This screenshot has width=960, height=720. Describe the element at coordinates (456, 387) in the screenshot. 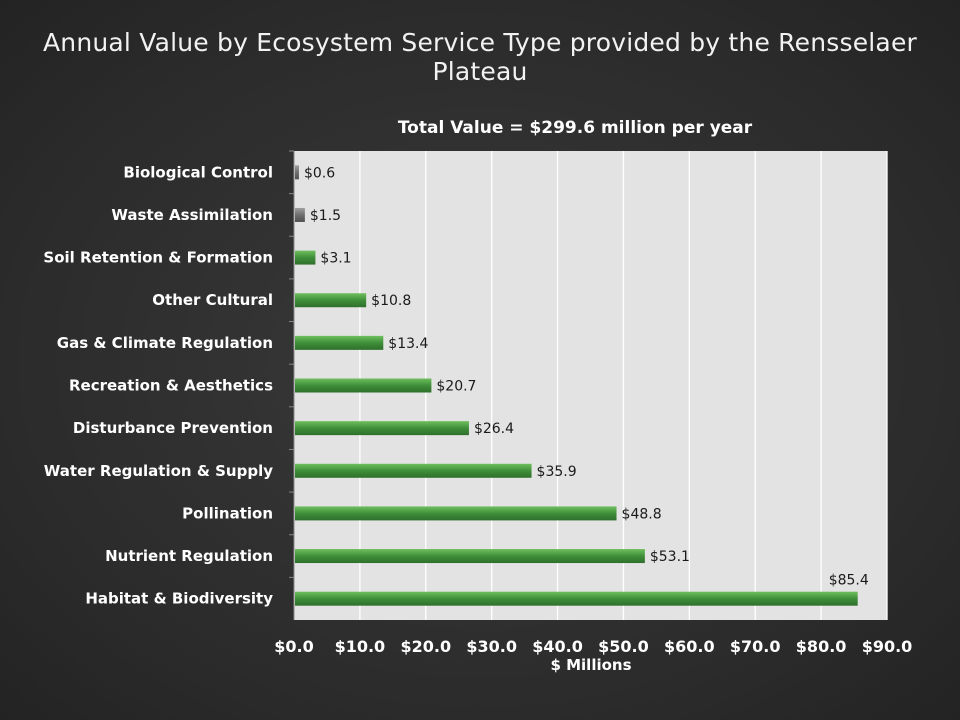

I see `data-label: $20.7` at that location.